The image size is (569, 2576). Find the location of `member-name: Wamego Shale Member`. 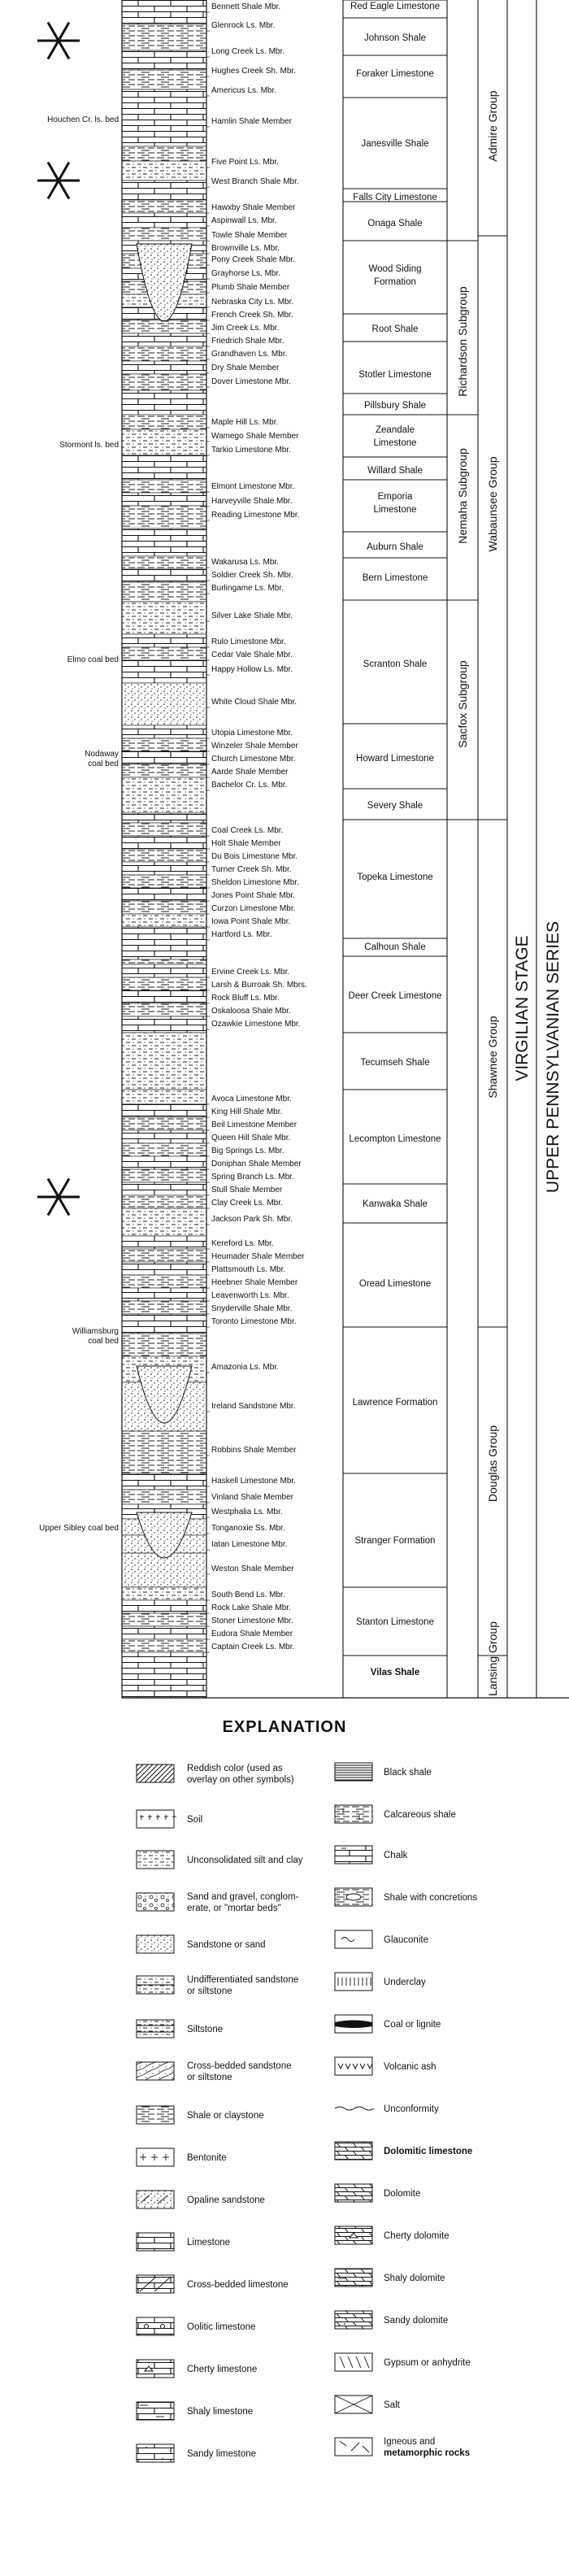

member-name: Wamego Shale Member is located at coordinates (255, 437).